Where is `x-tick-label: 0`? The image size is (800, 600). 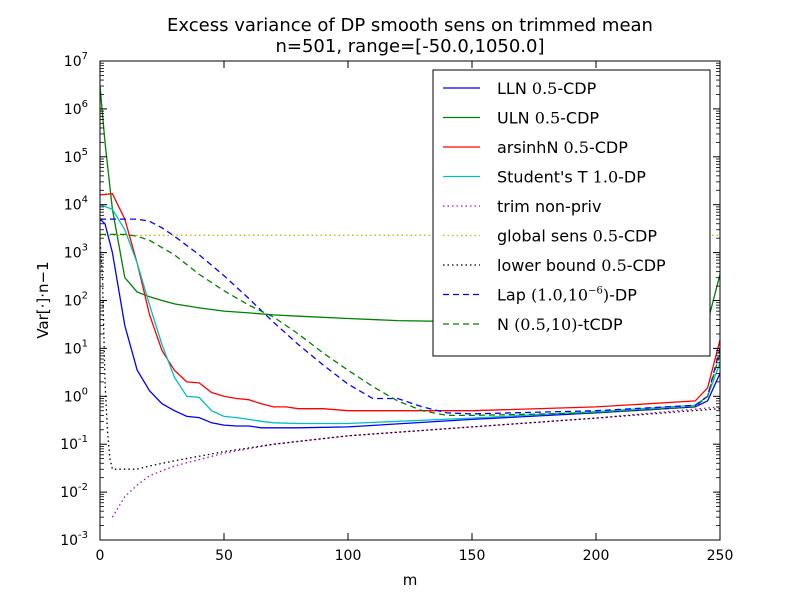 x-tick-label: 0 is located at coordinates (100, 556).